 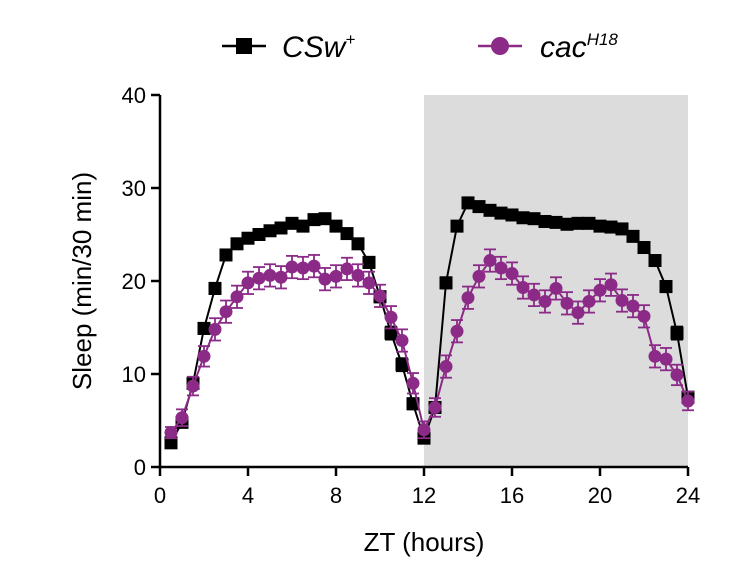 I want to click on legend-item-cac: cacH18, so click(x=548, y=47).